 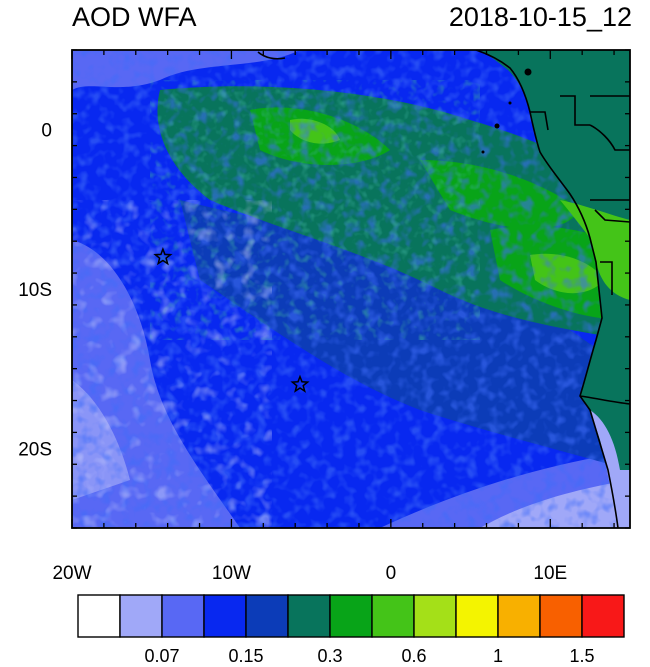 What do you see at coordinates (300, 383) in the screenshot?
I see `star-marker-south` at bounding box center [300, 383].